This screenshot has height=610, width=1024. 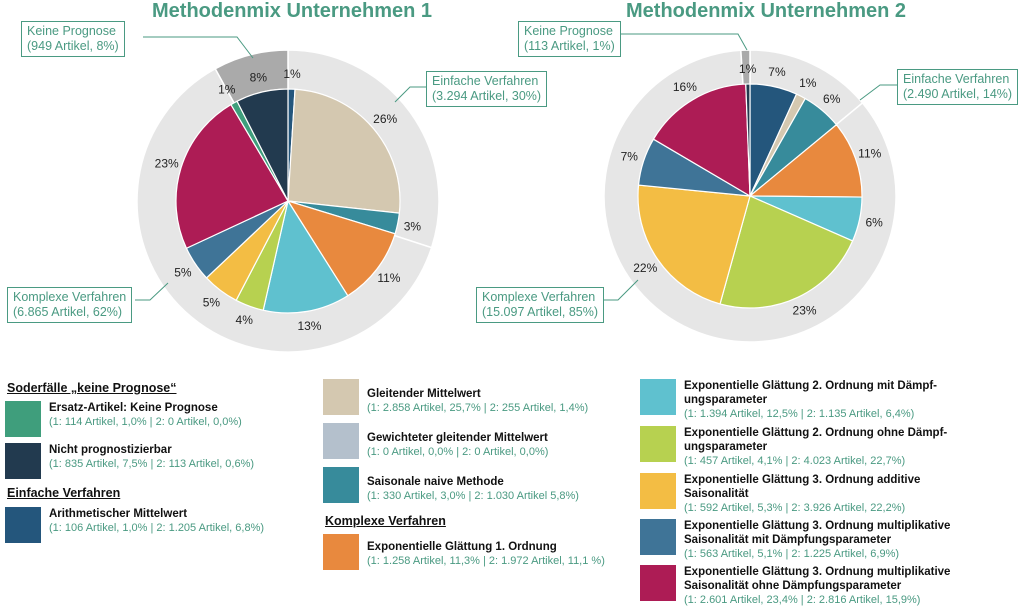 I want to click on slice-label-exp3add: 5%, so click(x=212, y=302).